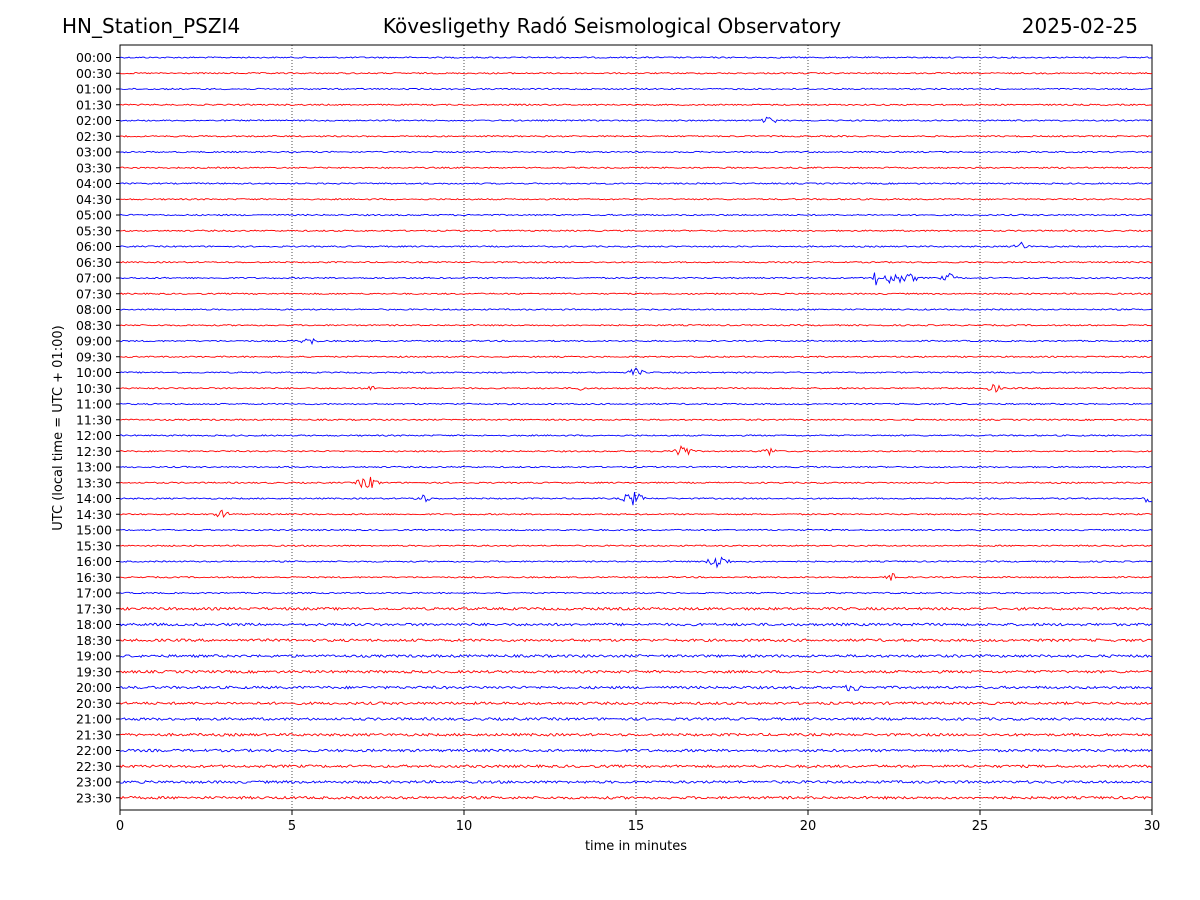 The height and width of the screenshot is (900, 1200). What do you see at coordinates (94, 404) in the screenshot?
I see `y-tick-label: 11:00` at bounding box center [94, 404].